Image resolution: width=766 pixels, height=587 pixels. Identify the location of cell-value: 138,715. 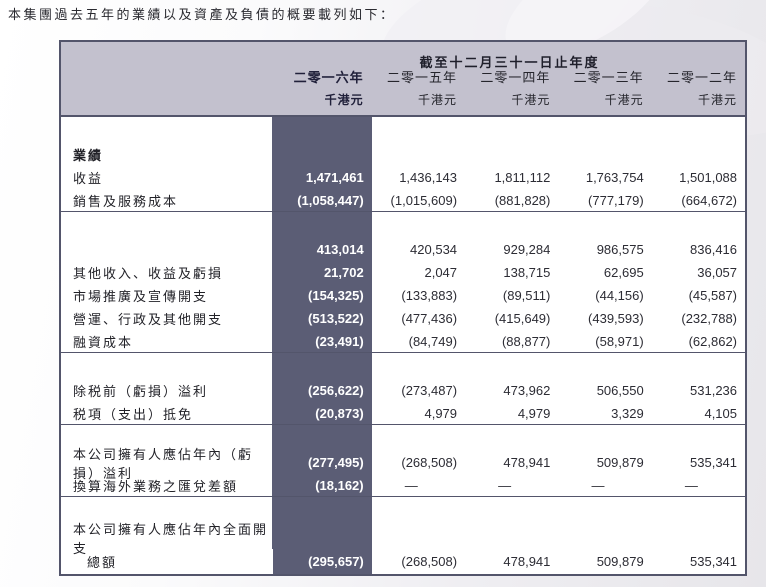
(527, 272).